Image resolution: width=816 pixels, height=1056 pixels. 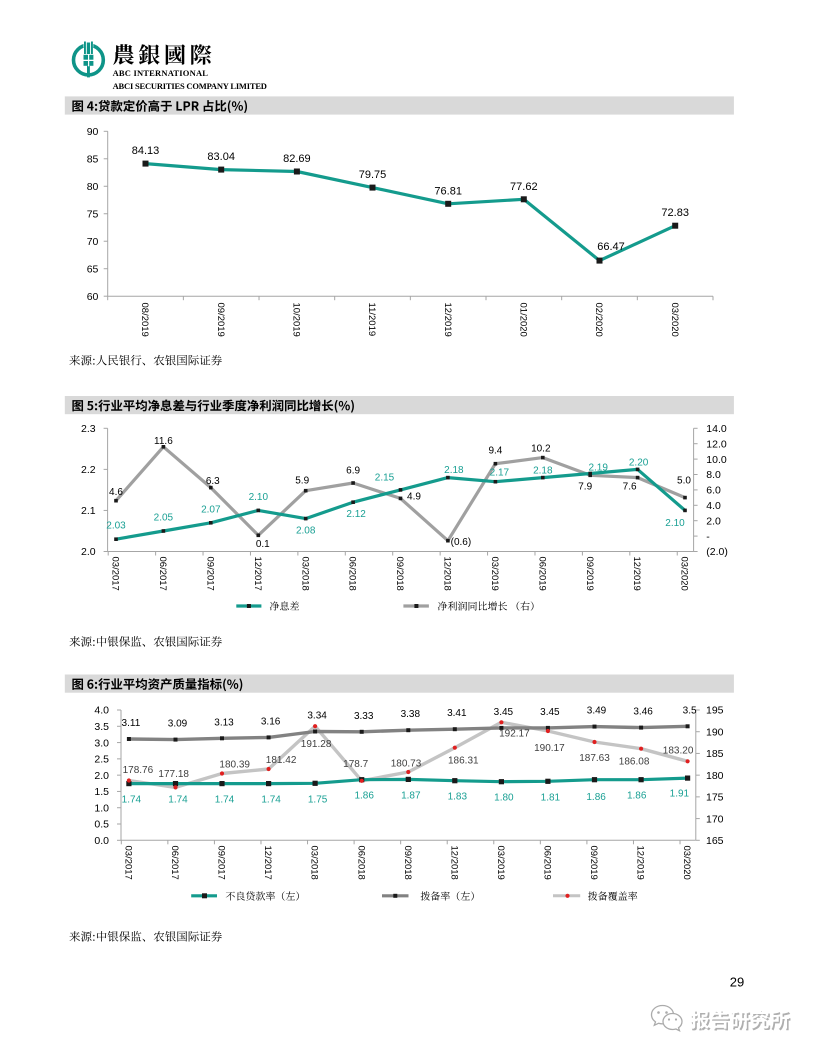 I want to click on svg-text: 2.18, so click(x=543, y=471).